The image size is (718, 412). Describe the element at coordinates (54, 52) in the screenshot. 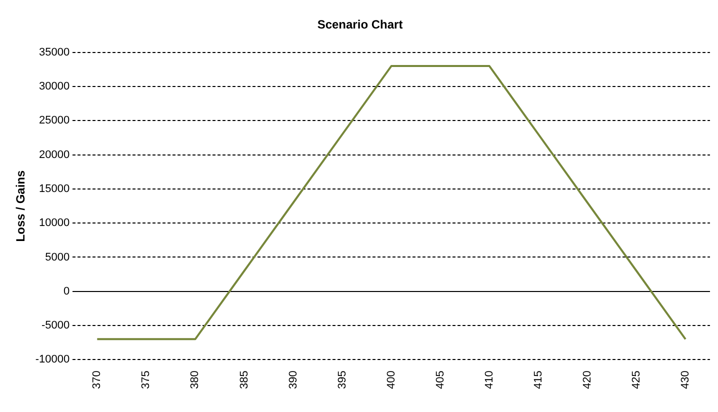

I see `y-tick-label: 35000` at that location.